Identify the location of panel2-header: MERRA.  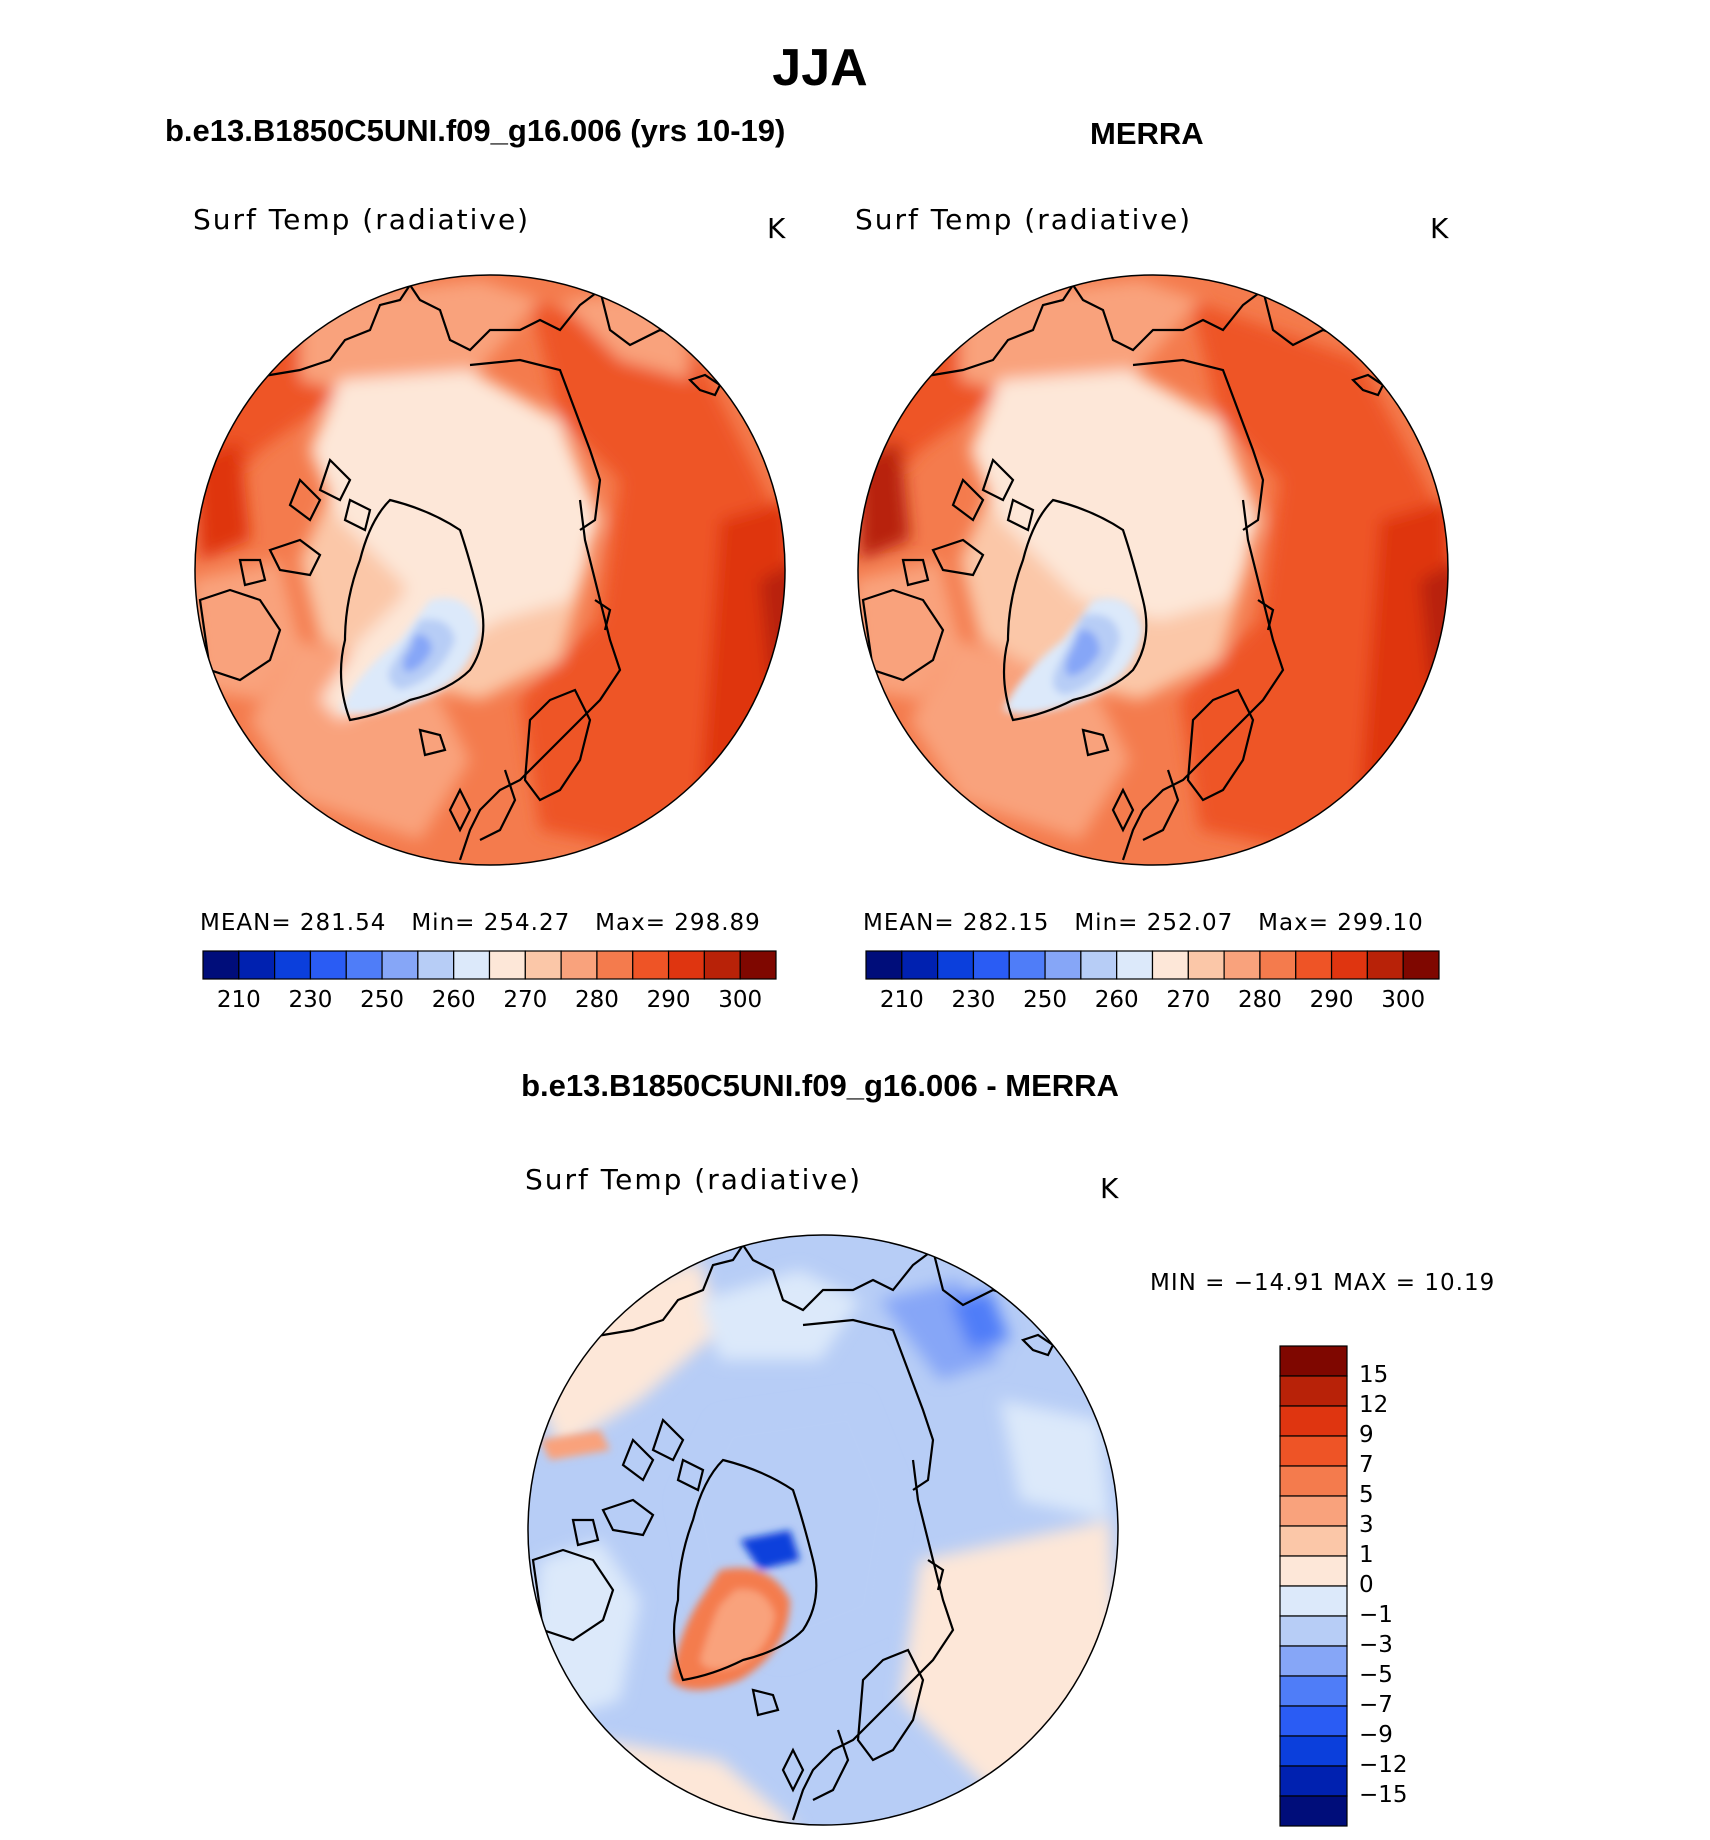
(1147, 133).